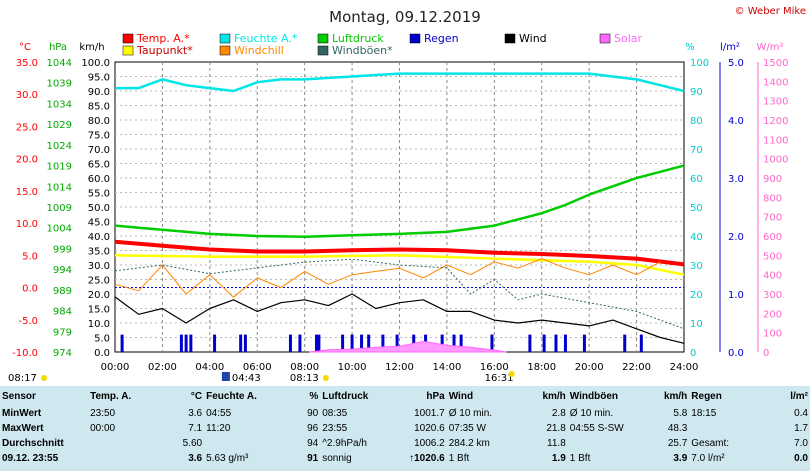 This screenshot has height=471, width=810. Describe the element at coordinates (696, 150) in the screenshot. I see `humidity-tick-label: 70` at that location.